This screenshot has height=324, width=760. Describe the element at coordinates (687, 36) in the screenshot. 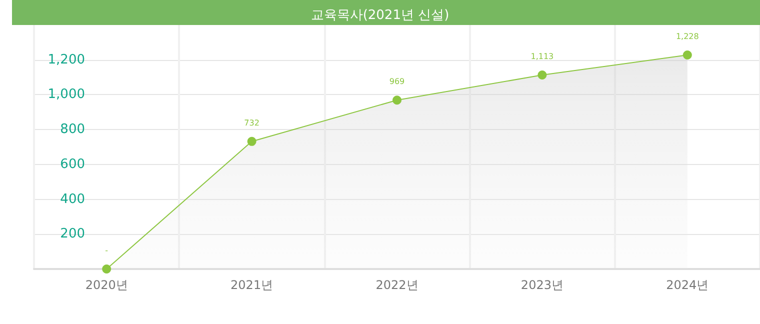

I see `data-label: 1,228` at that location.